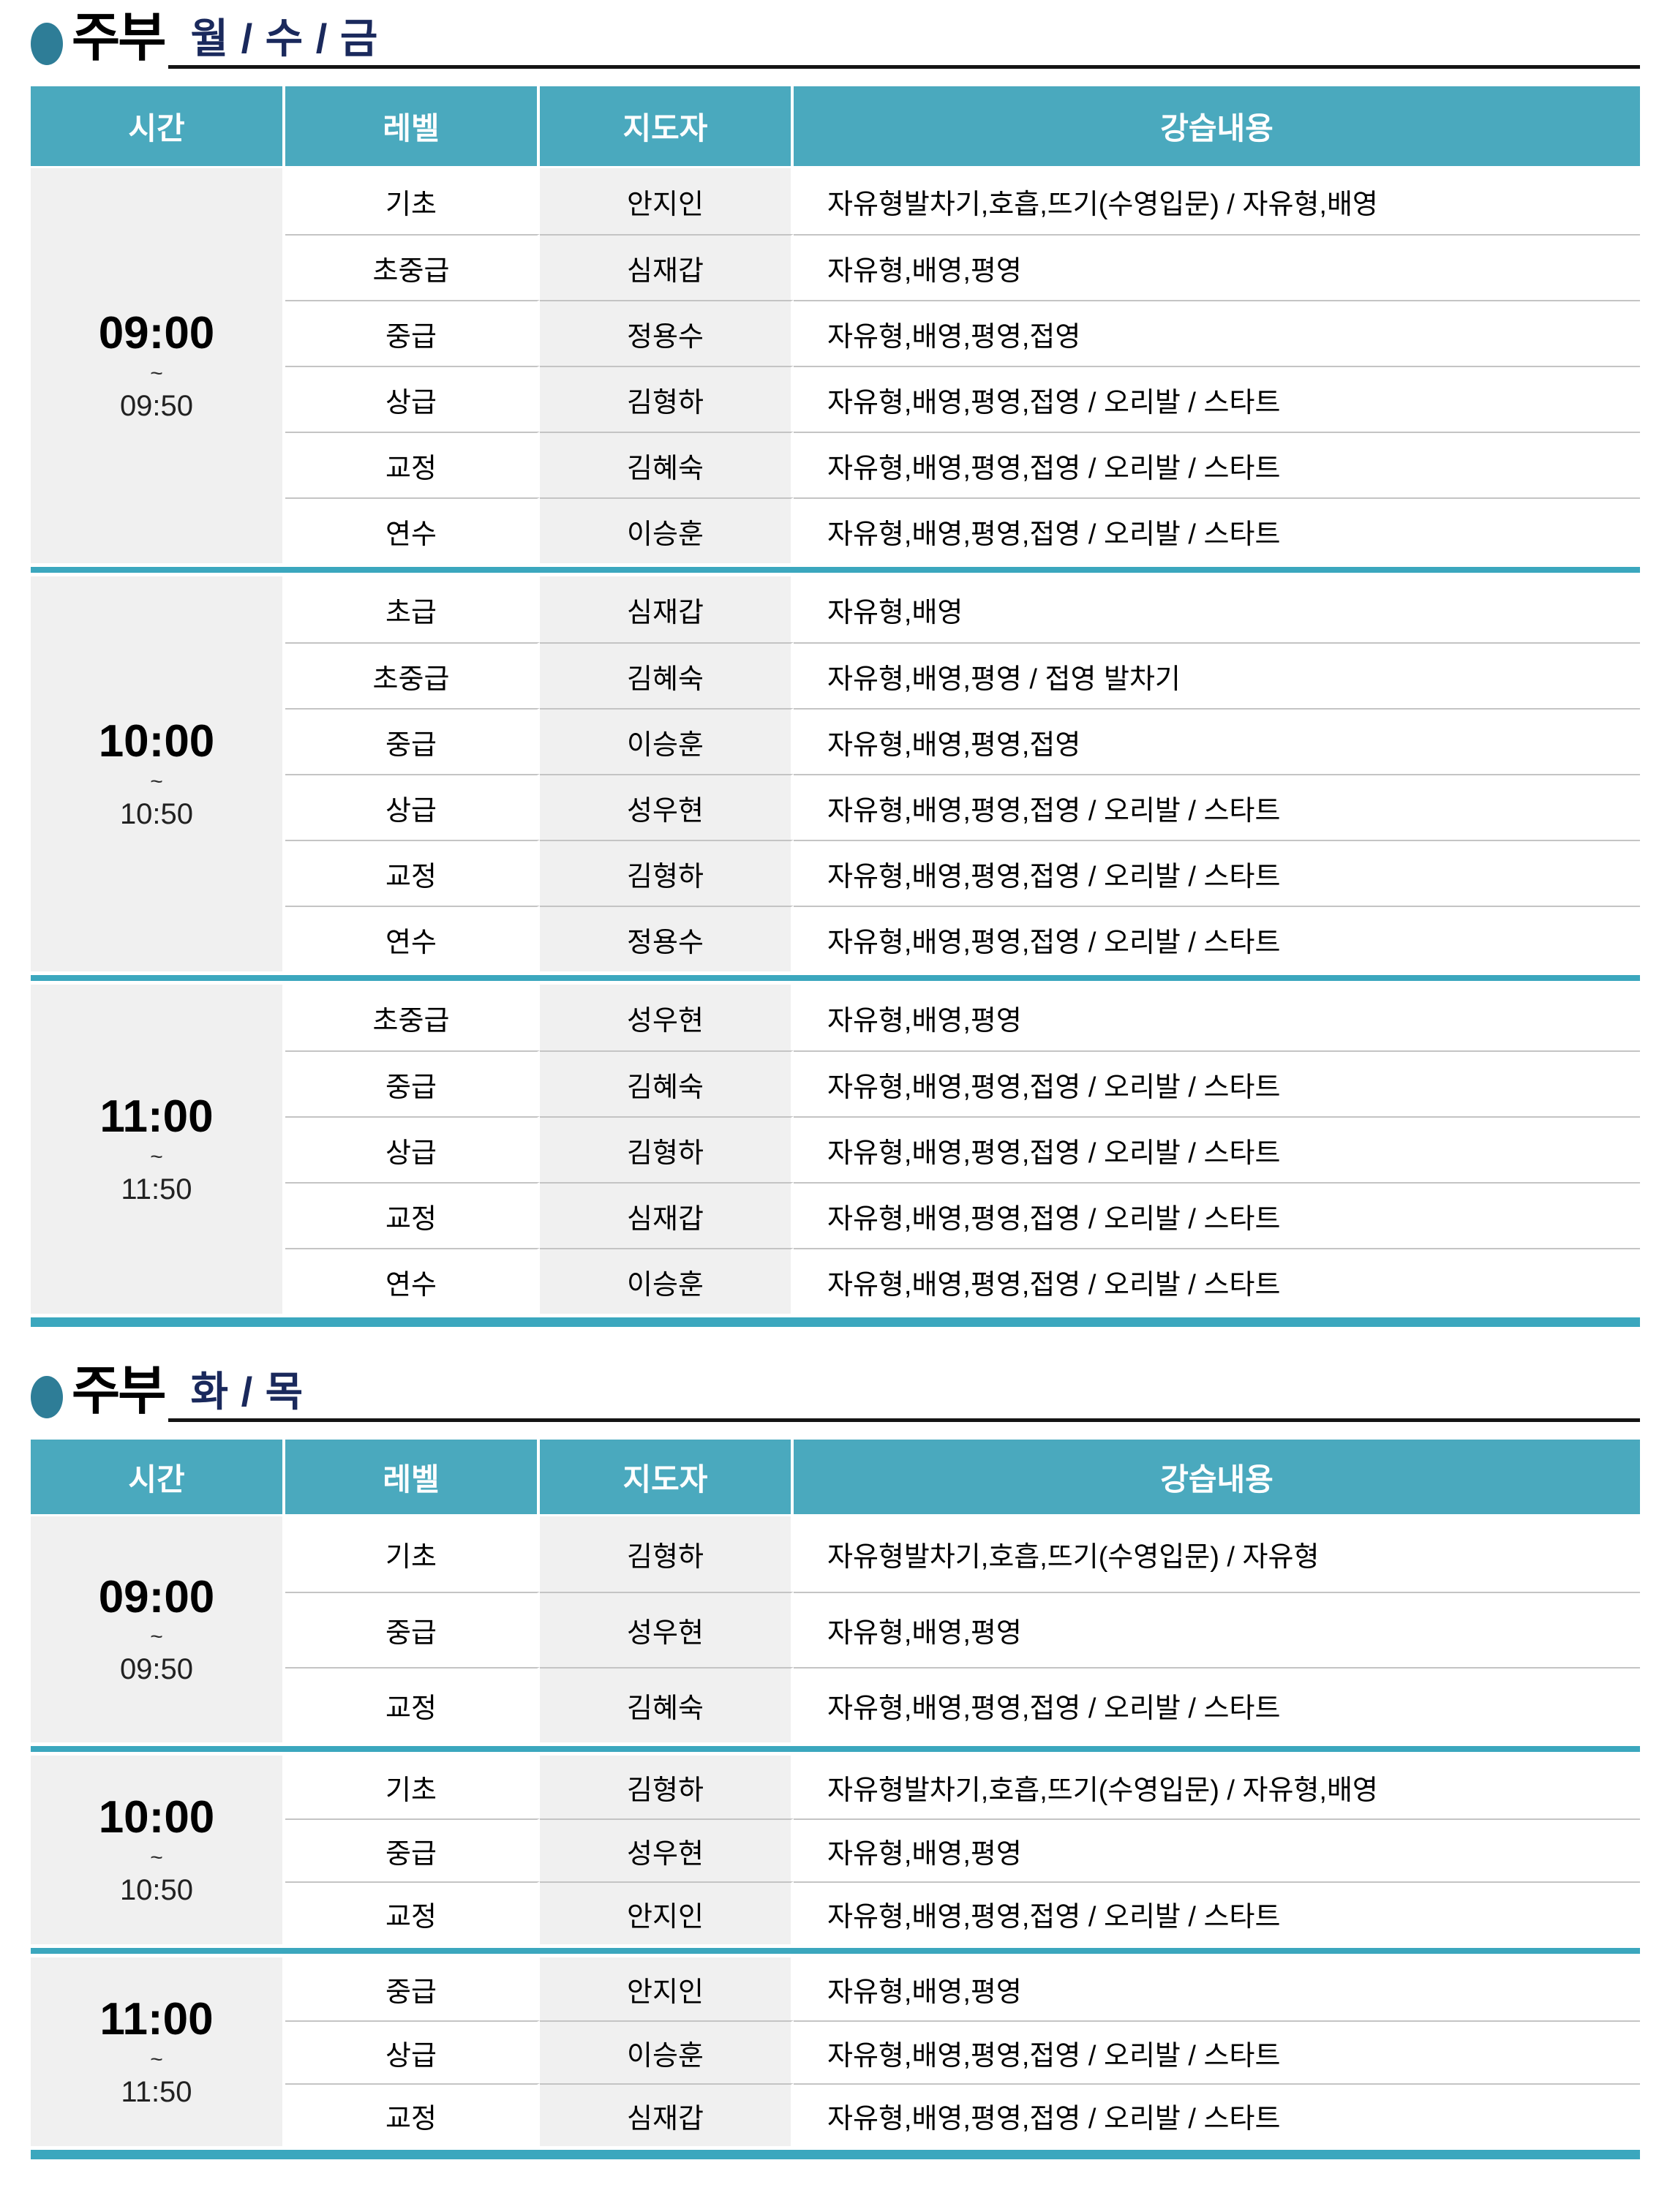 The width and height of the screenshot is (1659, 2212). I want to click on table-row: 초중급 심재갑 자유형,배영,평영, so click(835, 267).